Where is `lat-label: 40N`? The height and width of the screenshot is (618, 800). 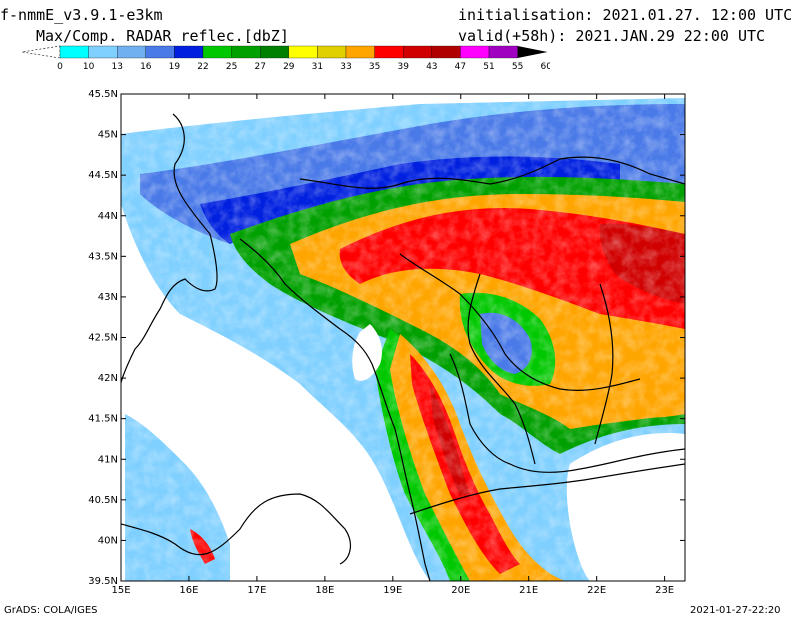 lat-label: 40N is located at coordinates (108, 540).